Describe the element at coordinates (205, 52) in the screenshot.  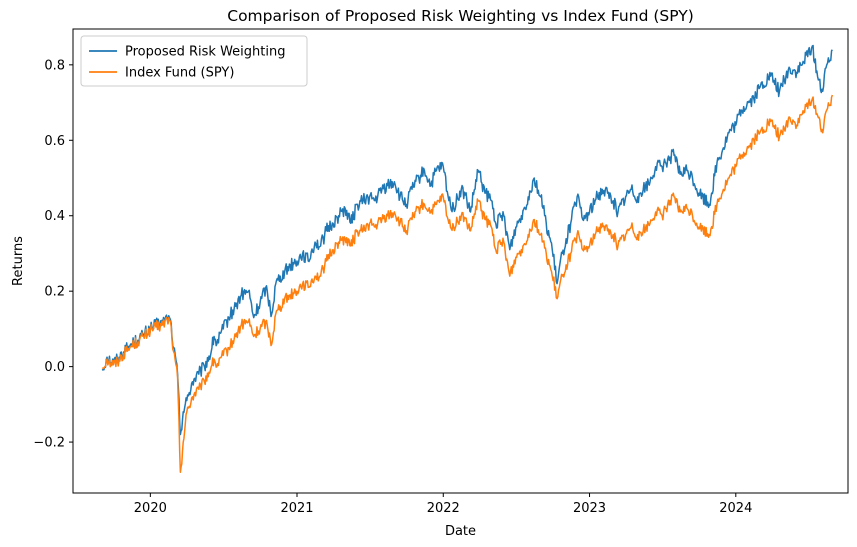
I see `legend-label: Proposed Risk Weighting` at that location.